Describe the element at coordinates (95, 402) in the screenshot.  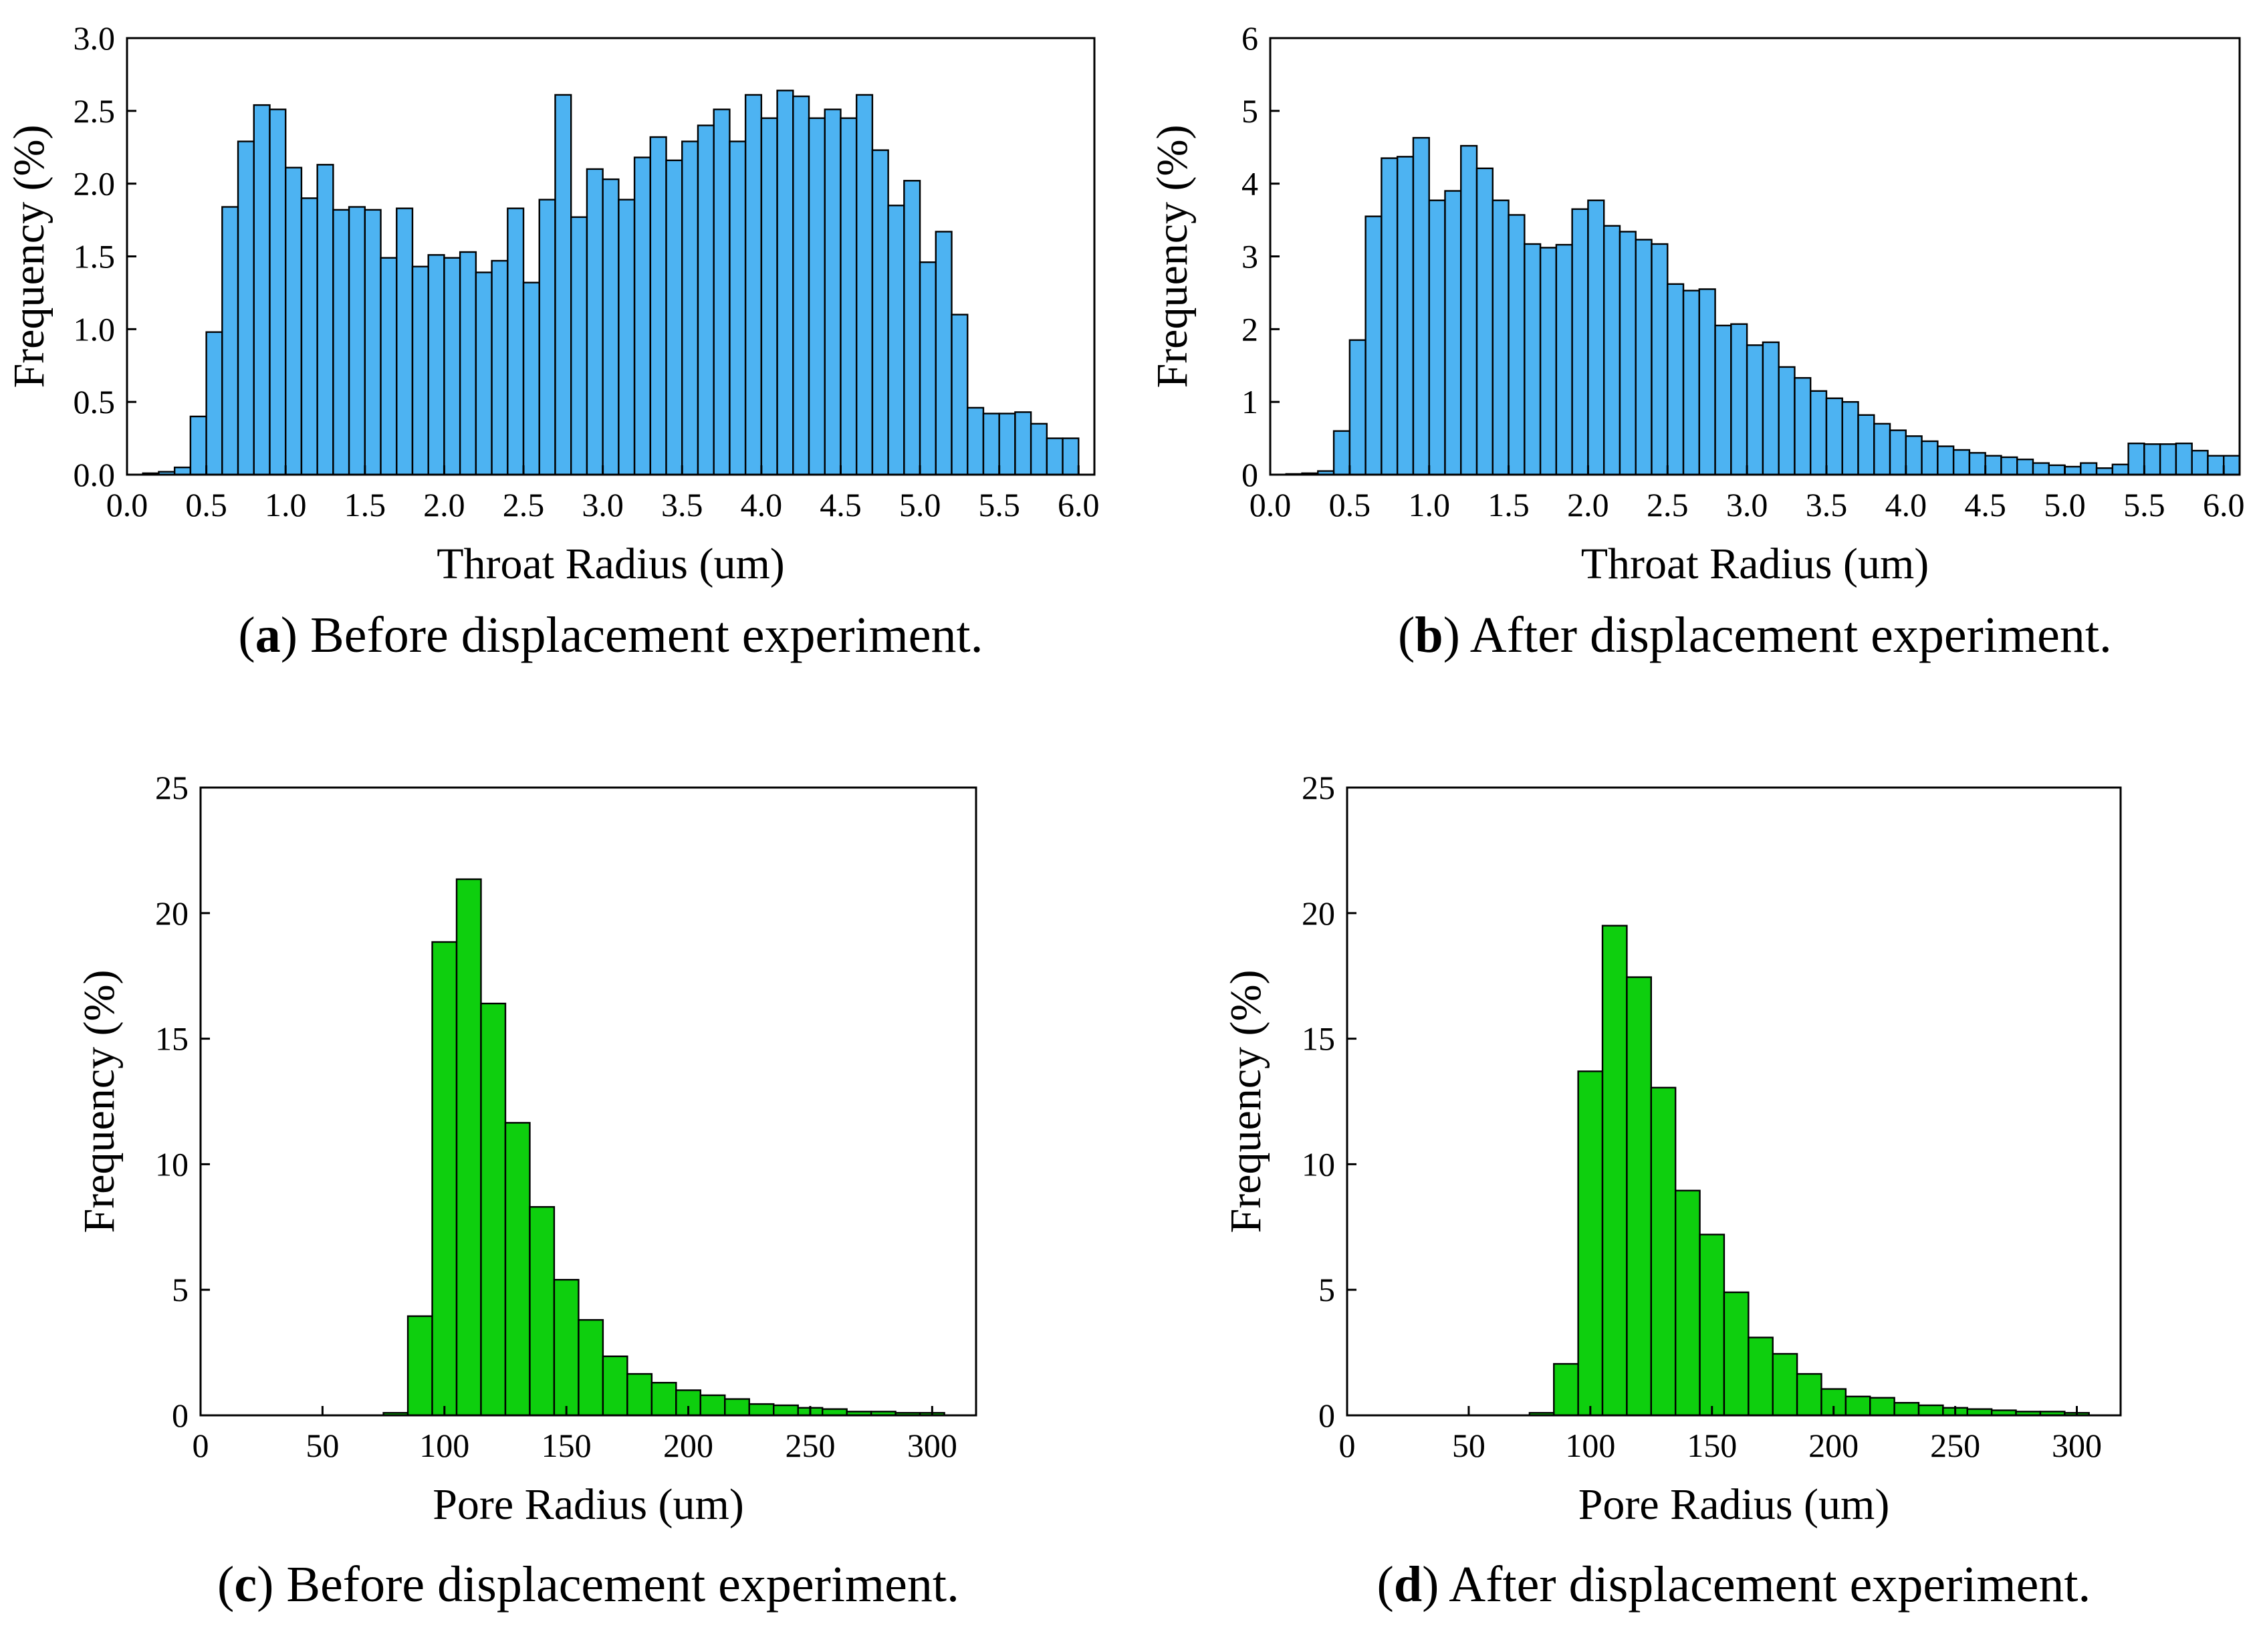
I see `y-tick-label: 0.5` at that location.